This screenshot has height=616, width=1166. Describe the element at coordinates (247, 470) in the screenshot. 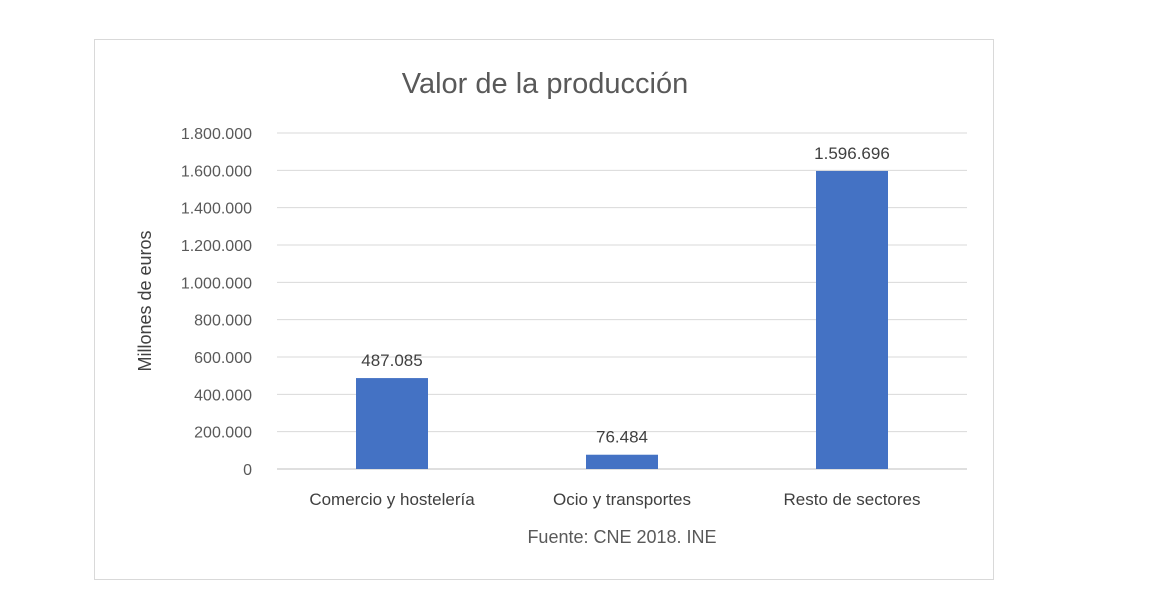

I see `y-tick-label: 0` at that location.